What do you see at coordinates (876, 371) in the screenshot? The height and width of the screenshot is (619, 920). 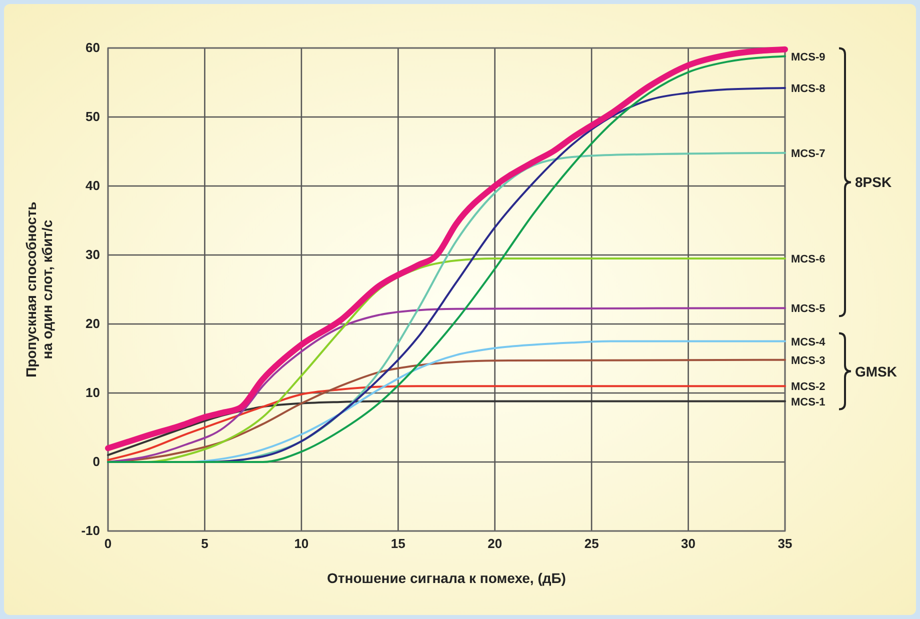 I see `text: GMSK` at bounding box center [876, 371].